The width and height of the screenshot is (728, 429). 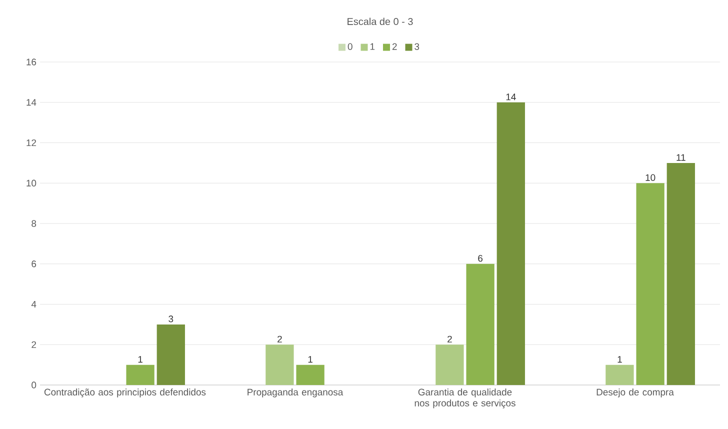 I want to click on legend-label: 0, so click(x=350, y=46).